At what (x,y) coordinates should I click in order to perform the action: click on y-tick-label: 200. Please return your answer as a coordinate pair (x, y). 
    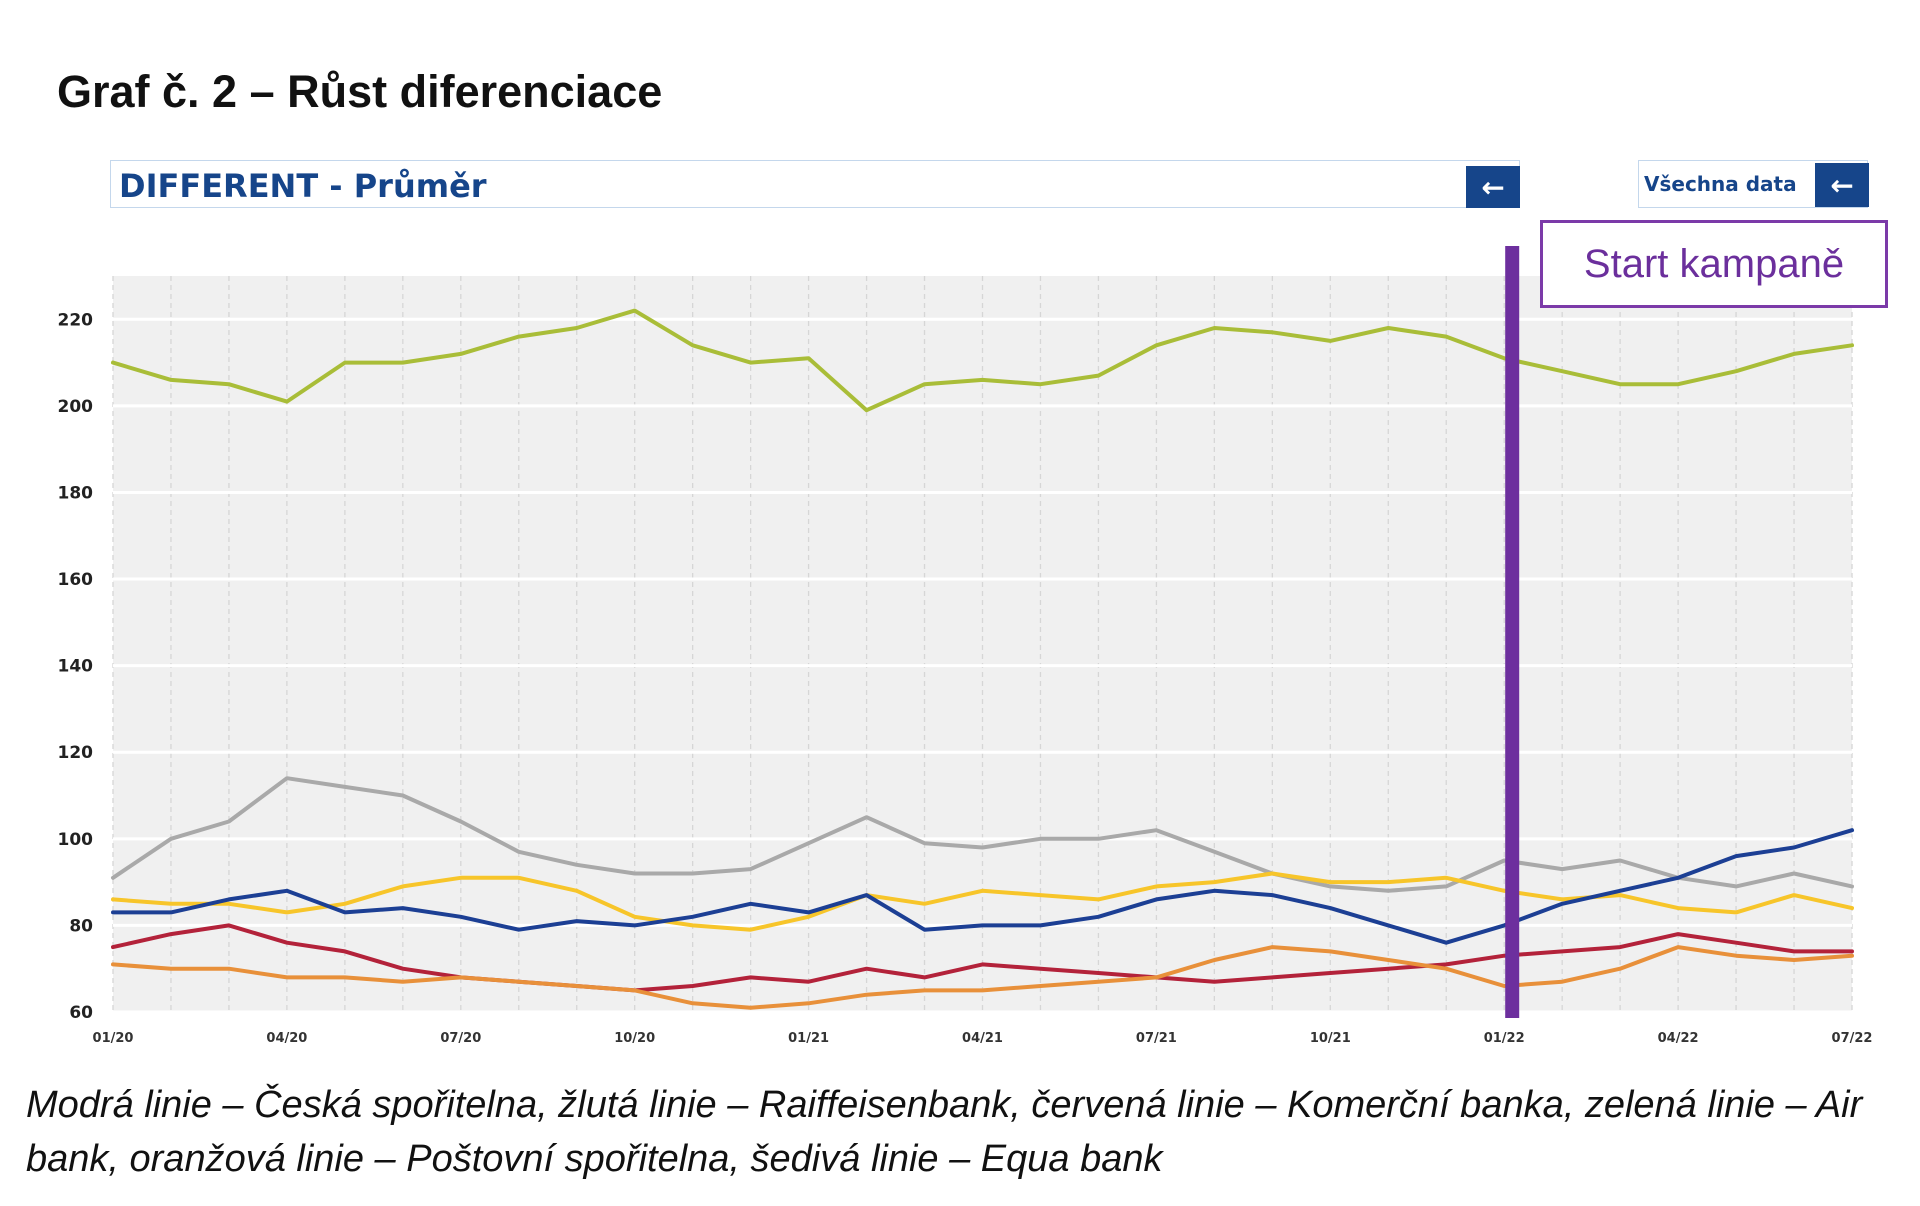
    Looking at the image, I should click on (76, 407).